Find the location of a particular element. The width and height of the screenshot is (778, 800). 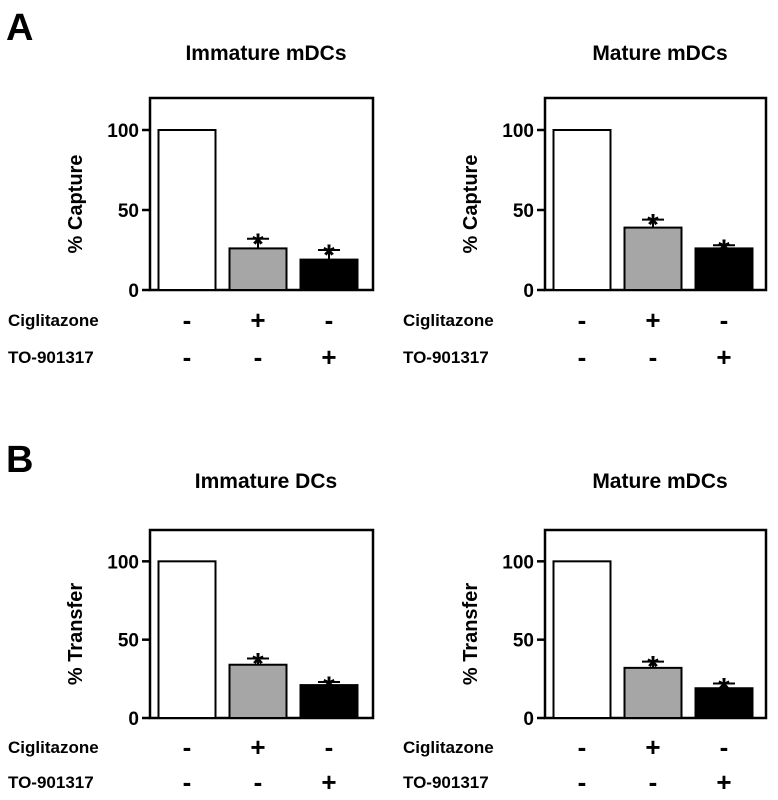

chart-title: Immature mDCs is located at coordinates (265, 53).